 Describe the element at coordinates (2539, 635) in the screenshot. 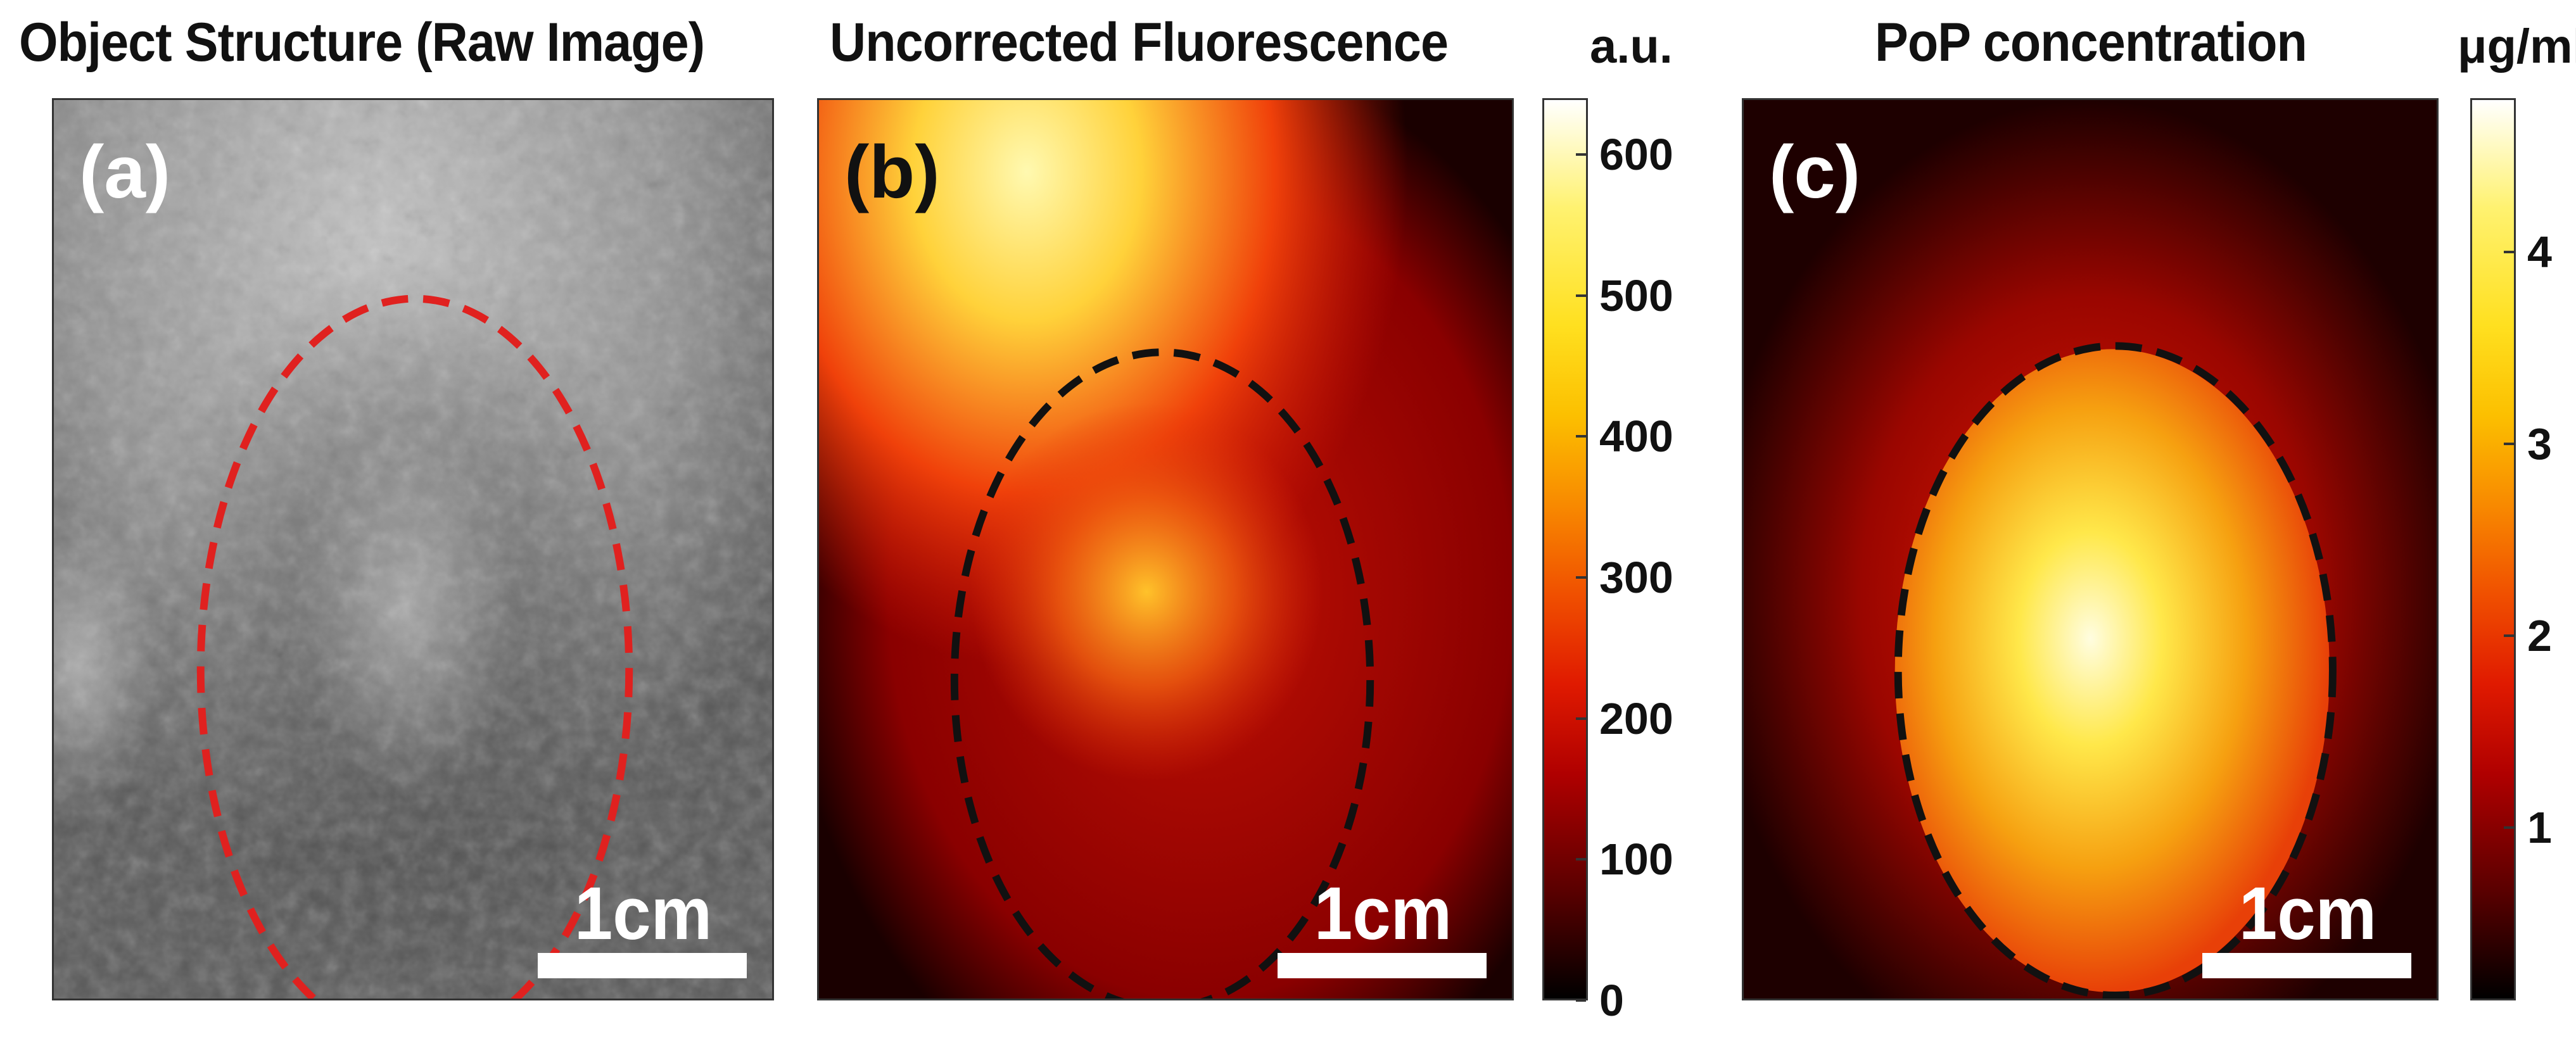

I see `colorbar-tick-label: 2` at that location.